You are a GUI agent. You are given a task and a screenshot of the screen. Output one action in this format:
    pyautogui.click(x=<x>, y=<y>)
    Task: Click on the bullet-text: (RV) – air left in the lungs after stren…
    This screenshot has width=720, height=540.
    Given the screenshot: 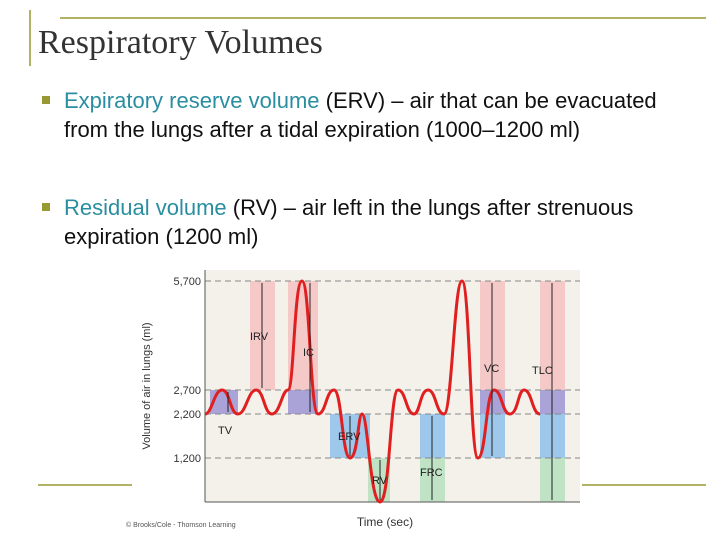 What is the action you would take?
    pyautogui.click(x=349, y=222)
    